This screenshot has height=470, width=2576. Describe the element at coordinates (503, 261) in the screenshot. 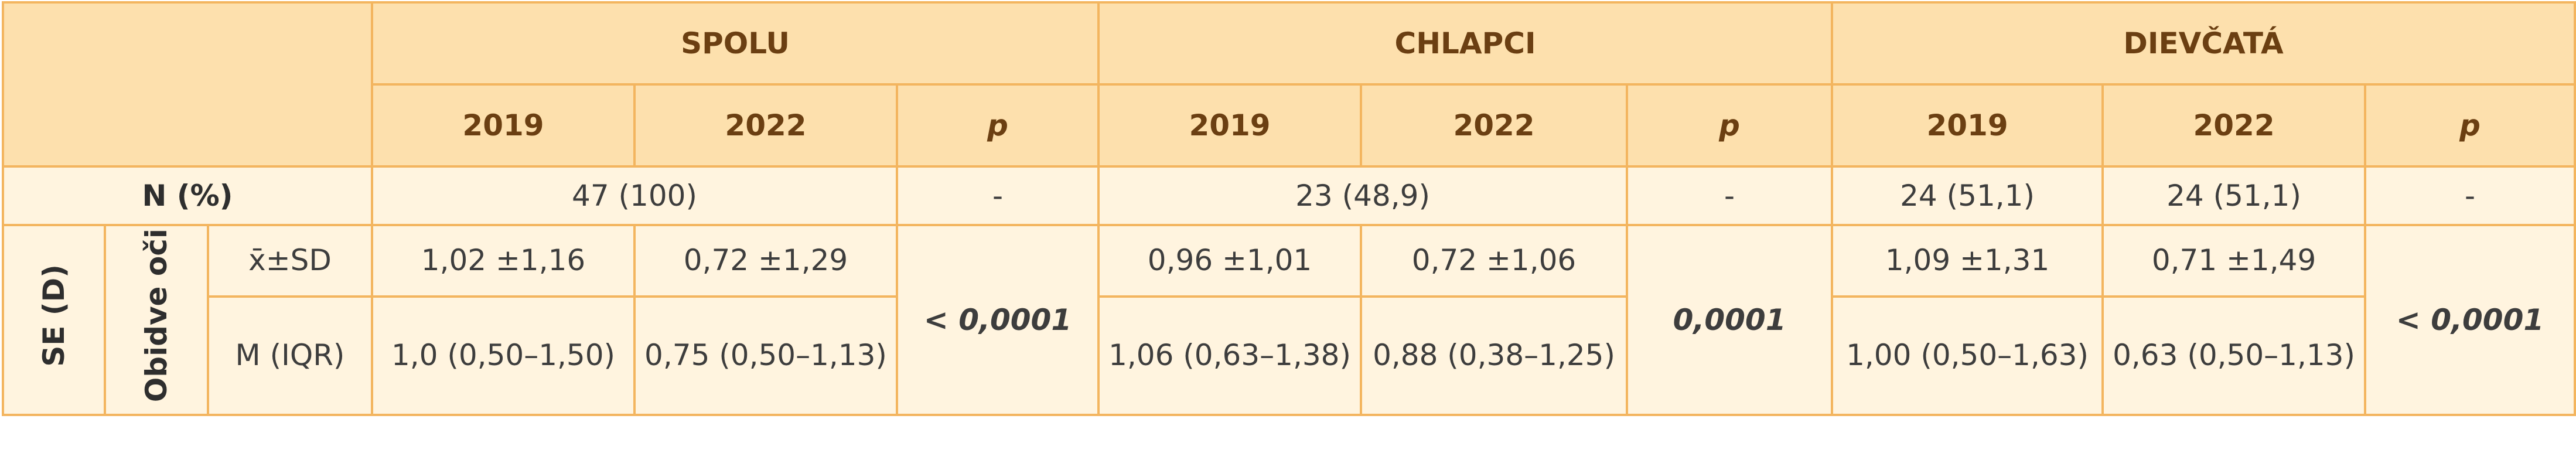

I see `cell: 1,02 ±1,16` at that location.